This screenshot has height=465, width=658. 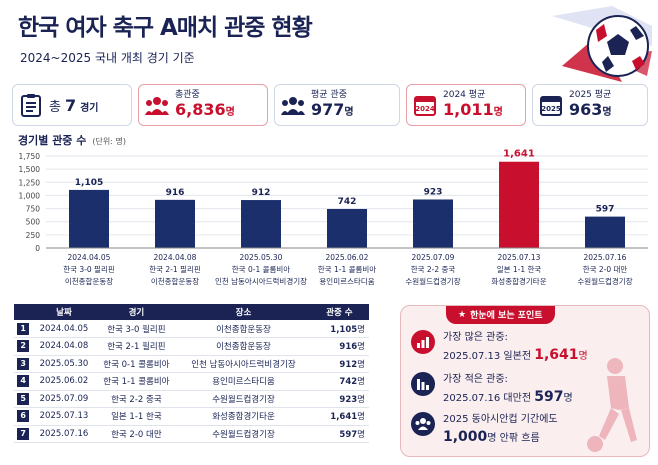 I want to click on row-index: 3, so click(x=23, y=364).